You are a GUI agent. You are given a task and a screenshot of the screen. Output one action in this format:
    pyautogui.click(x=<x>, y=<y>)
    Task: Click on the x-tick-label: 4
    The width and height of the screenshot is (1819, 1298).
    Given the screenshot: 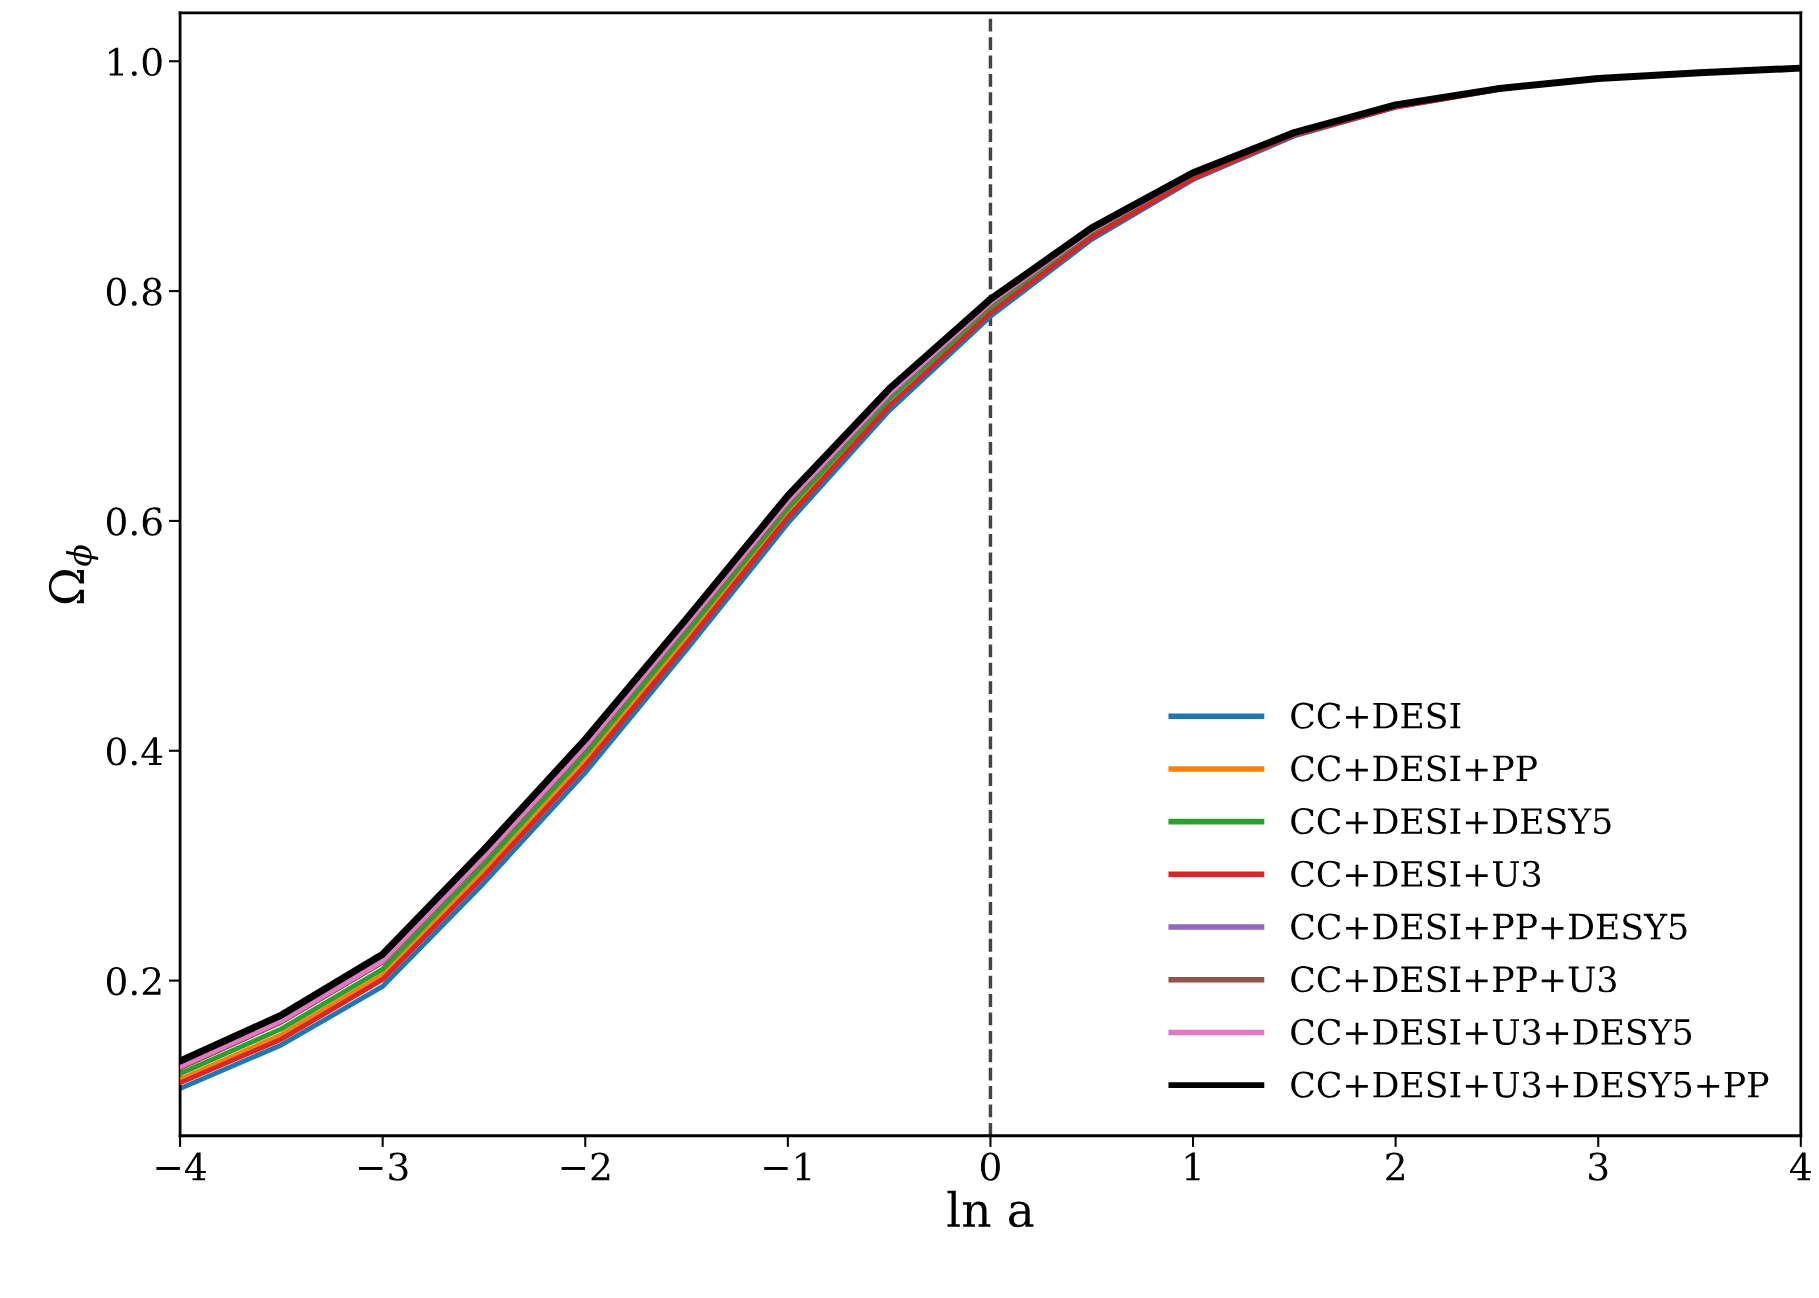 What is the action you would take?
    pyautogui.click(x=1800, y=1166)
    